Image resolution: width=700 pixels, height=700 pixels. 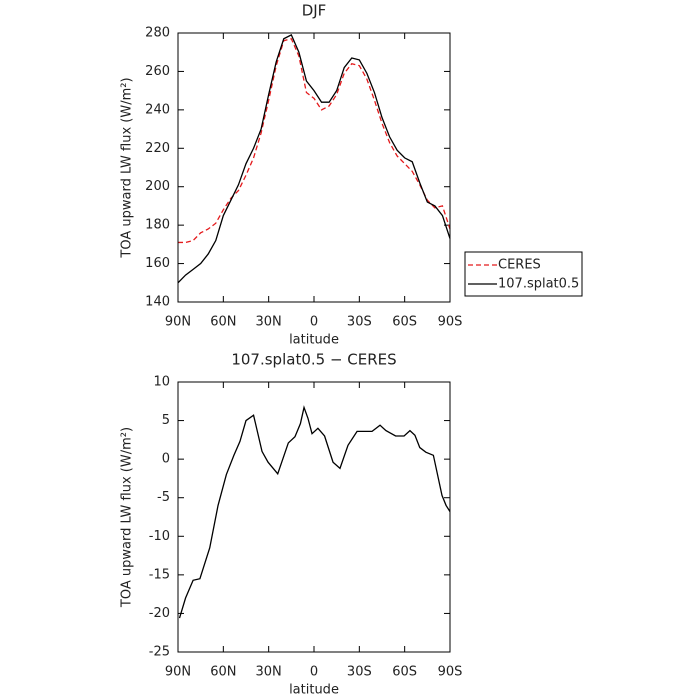 I want to click on y-tick-label: -15, so click(x=159, y=574).